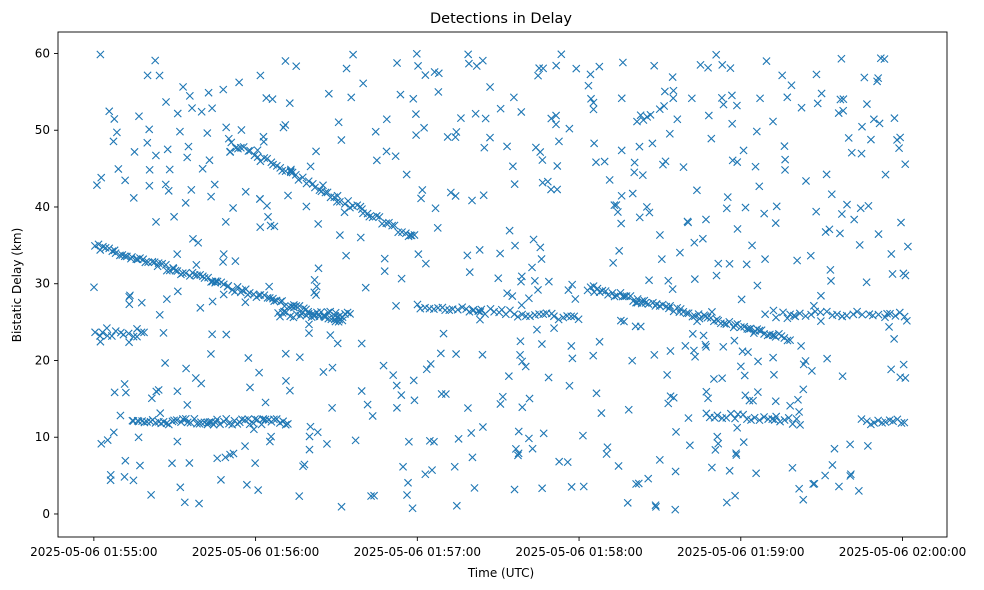 The image size is (984, 590). Describe the element at coordinates (902, 552) in the screenshot. I see `x-tick-label: 2025-05-06 02:00:00` at that location.